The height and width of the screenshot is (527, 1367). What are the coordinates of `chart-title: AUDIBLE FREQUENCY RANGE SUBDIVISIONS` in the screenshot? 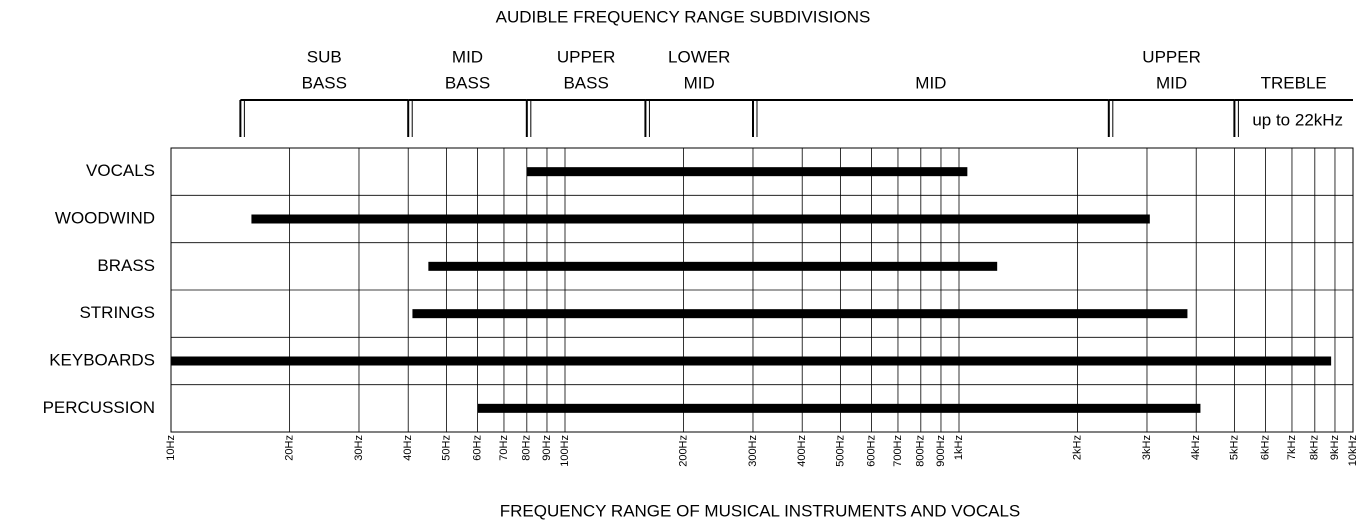 It's located at (683, 16).